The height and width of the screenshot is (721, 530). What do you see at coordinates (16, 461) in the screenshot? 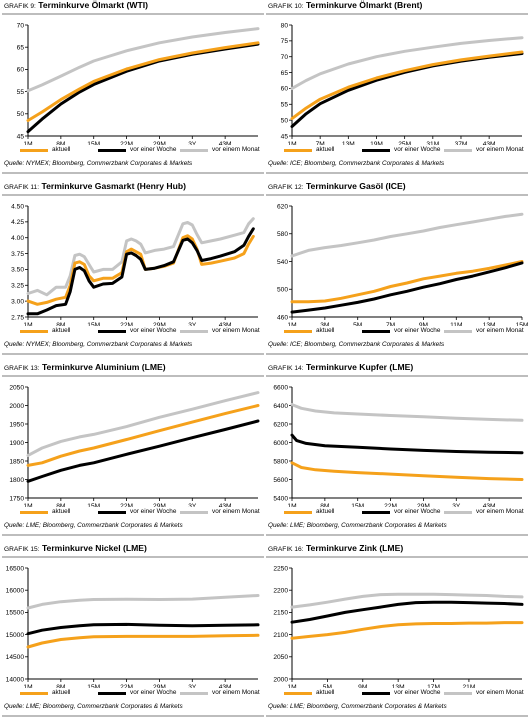
I see `y-tick-label: 1850` at bounding box center [16, 461].